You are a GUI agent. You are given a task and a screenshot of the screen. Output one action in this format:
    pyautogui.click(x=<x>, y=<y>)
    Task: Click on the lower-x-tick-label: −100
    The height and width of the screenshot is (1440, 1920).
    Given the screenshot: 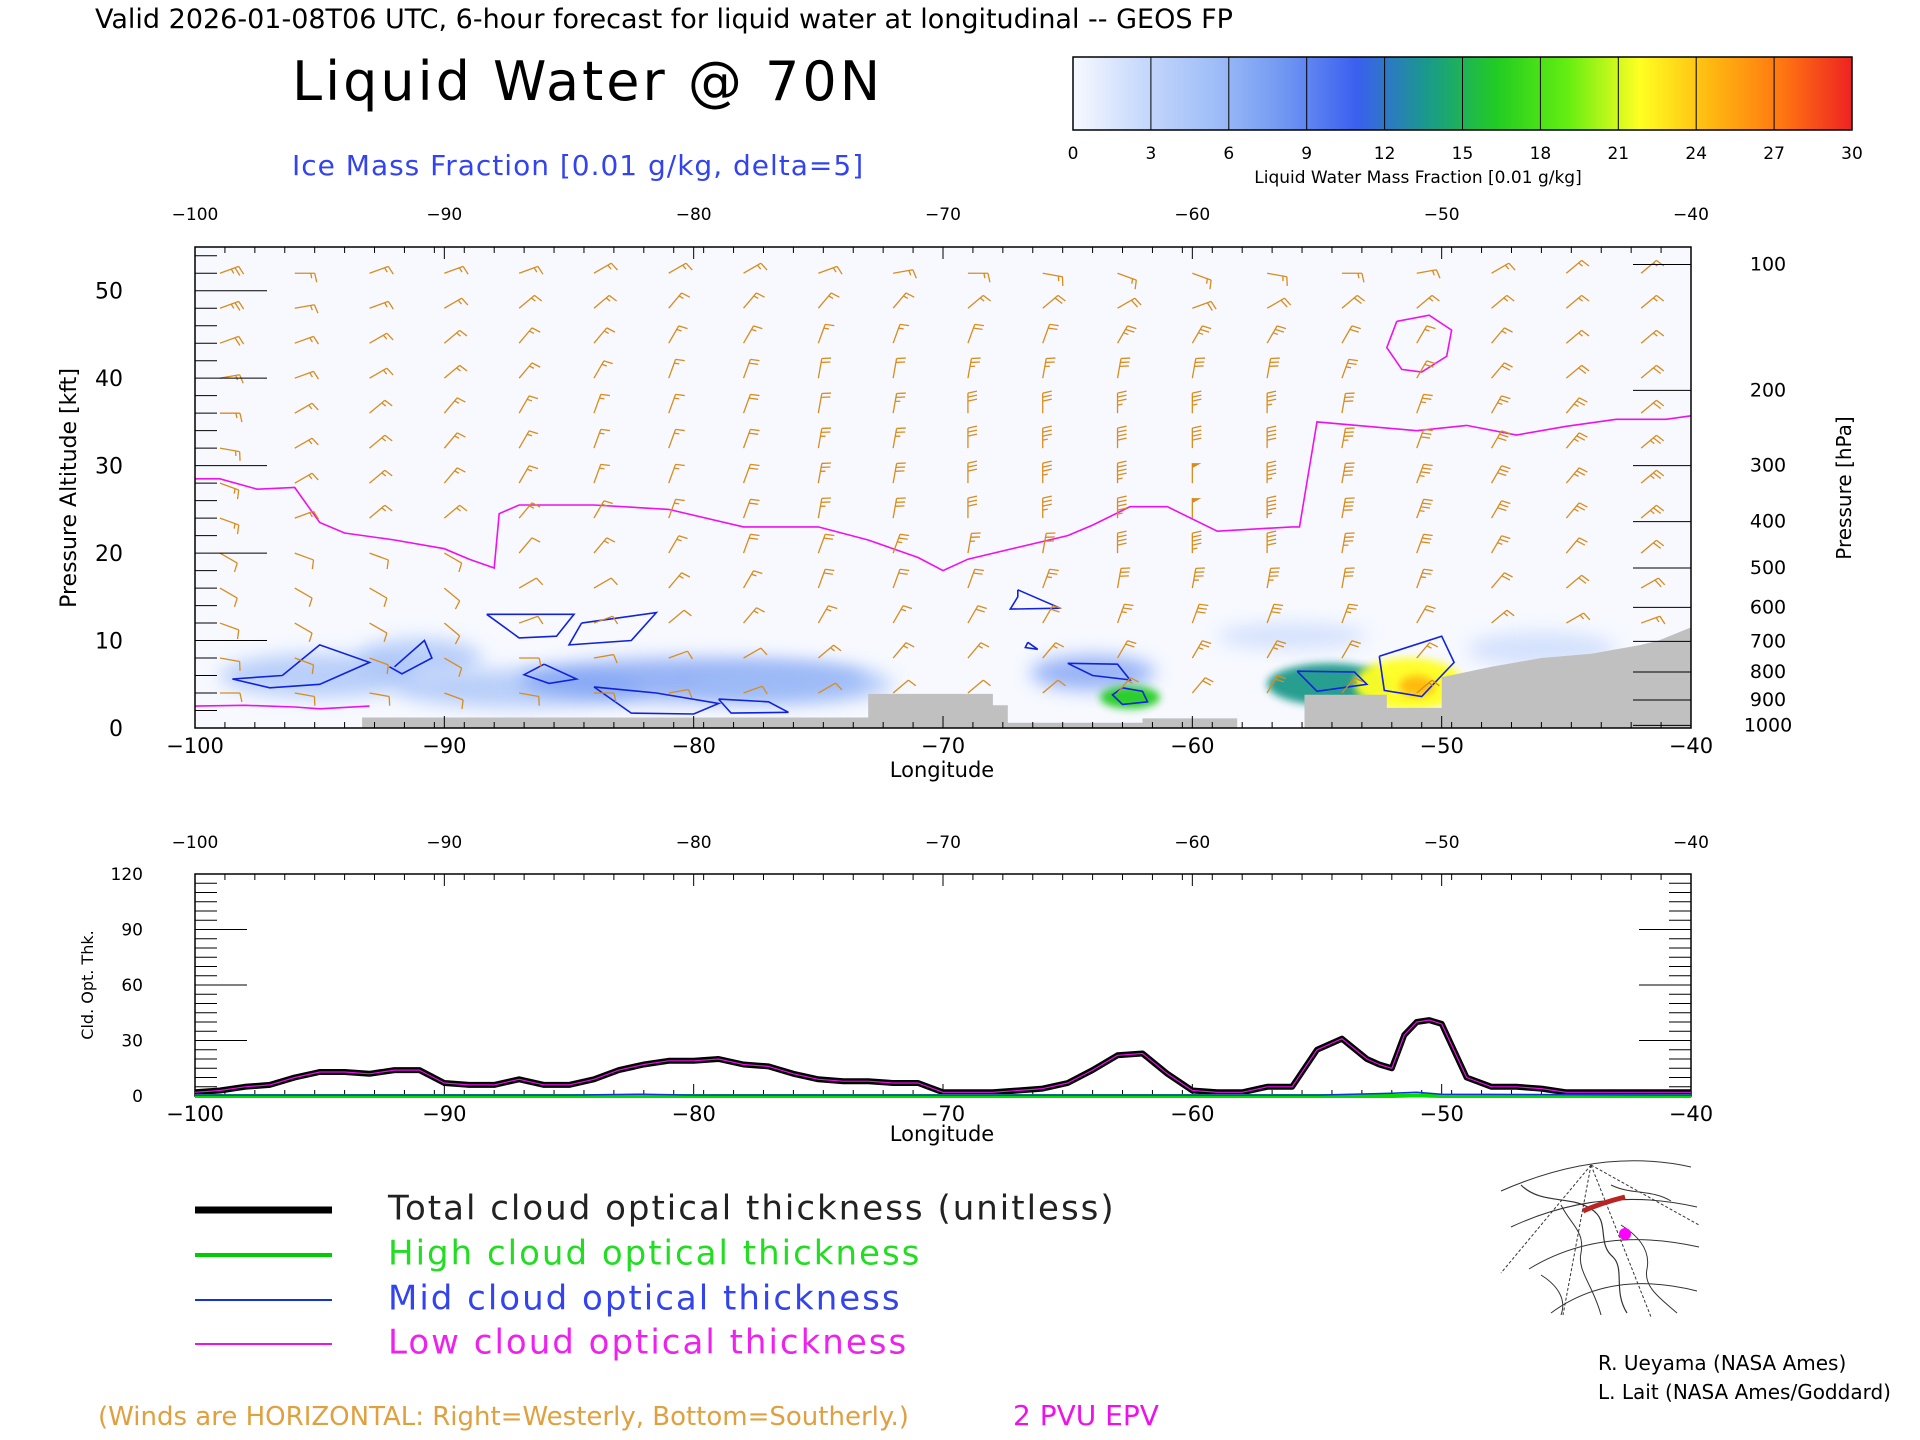 What is the action you would take?
    pyautogui.click(x=195, y=1114)
    